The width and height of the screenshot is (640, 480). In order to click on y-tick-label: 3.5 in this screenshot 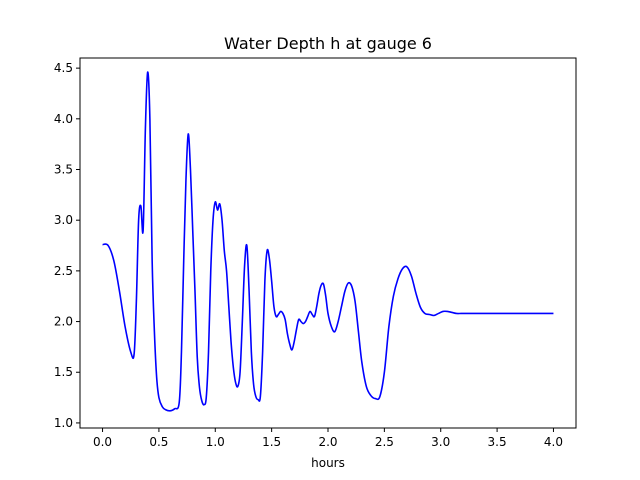, I will do `click(63, 170)`.